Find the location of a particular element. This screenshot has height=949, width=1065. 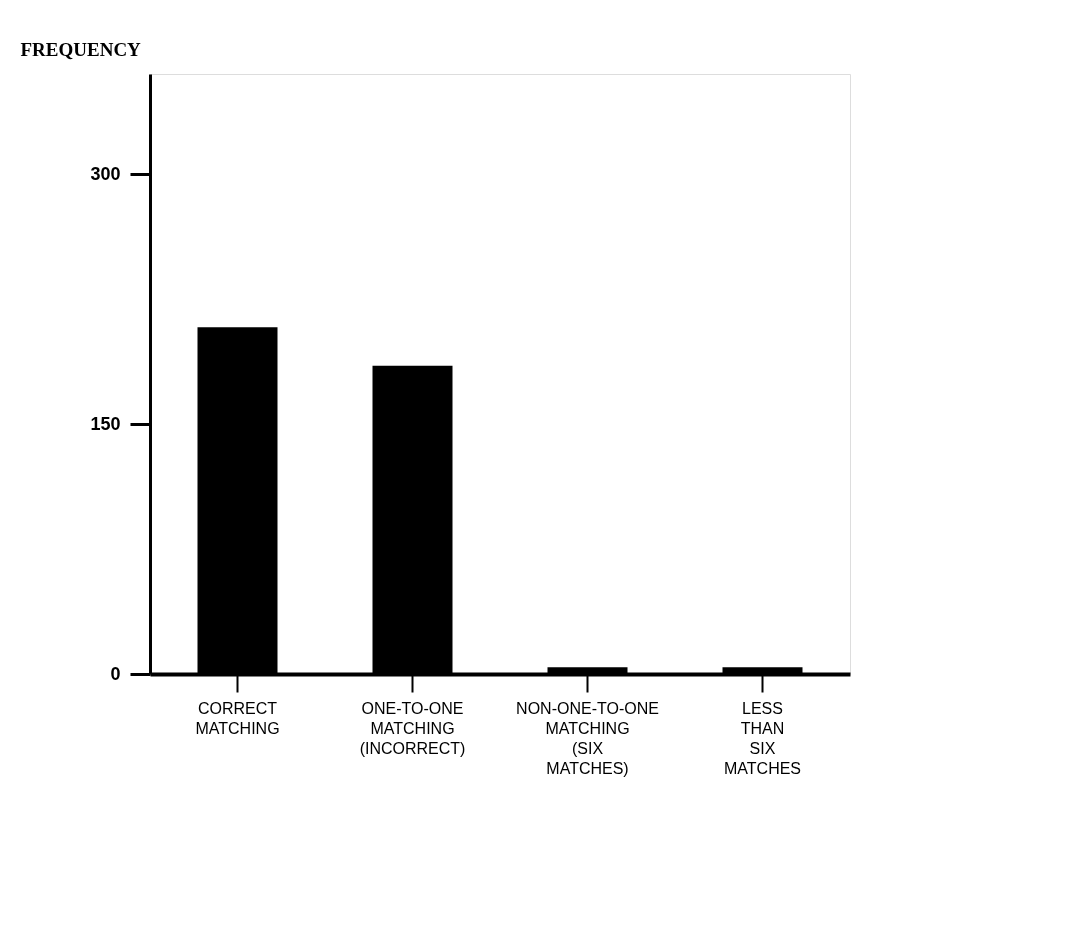

y-axis-title: FREQUENCY is located at coordinates (81, 49).